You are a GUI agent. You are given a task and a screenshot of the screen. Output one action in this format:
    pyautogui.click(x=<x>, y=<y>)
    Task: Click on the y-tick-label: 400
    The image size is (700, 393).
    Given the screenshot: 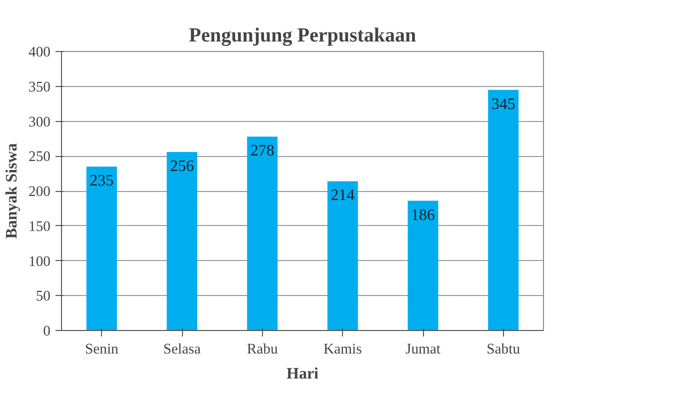 What is the action you would take?
    pyautogui.click(x=39, y=52)
    